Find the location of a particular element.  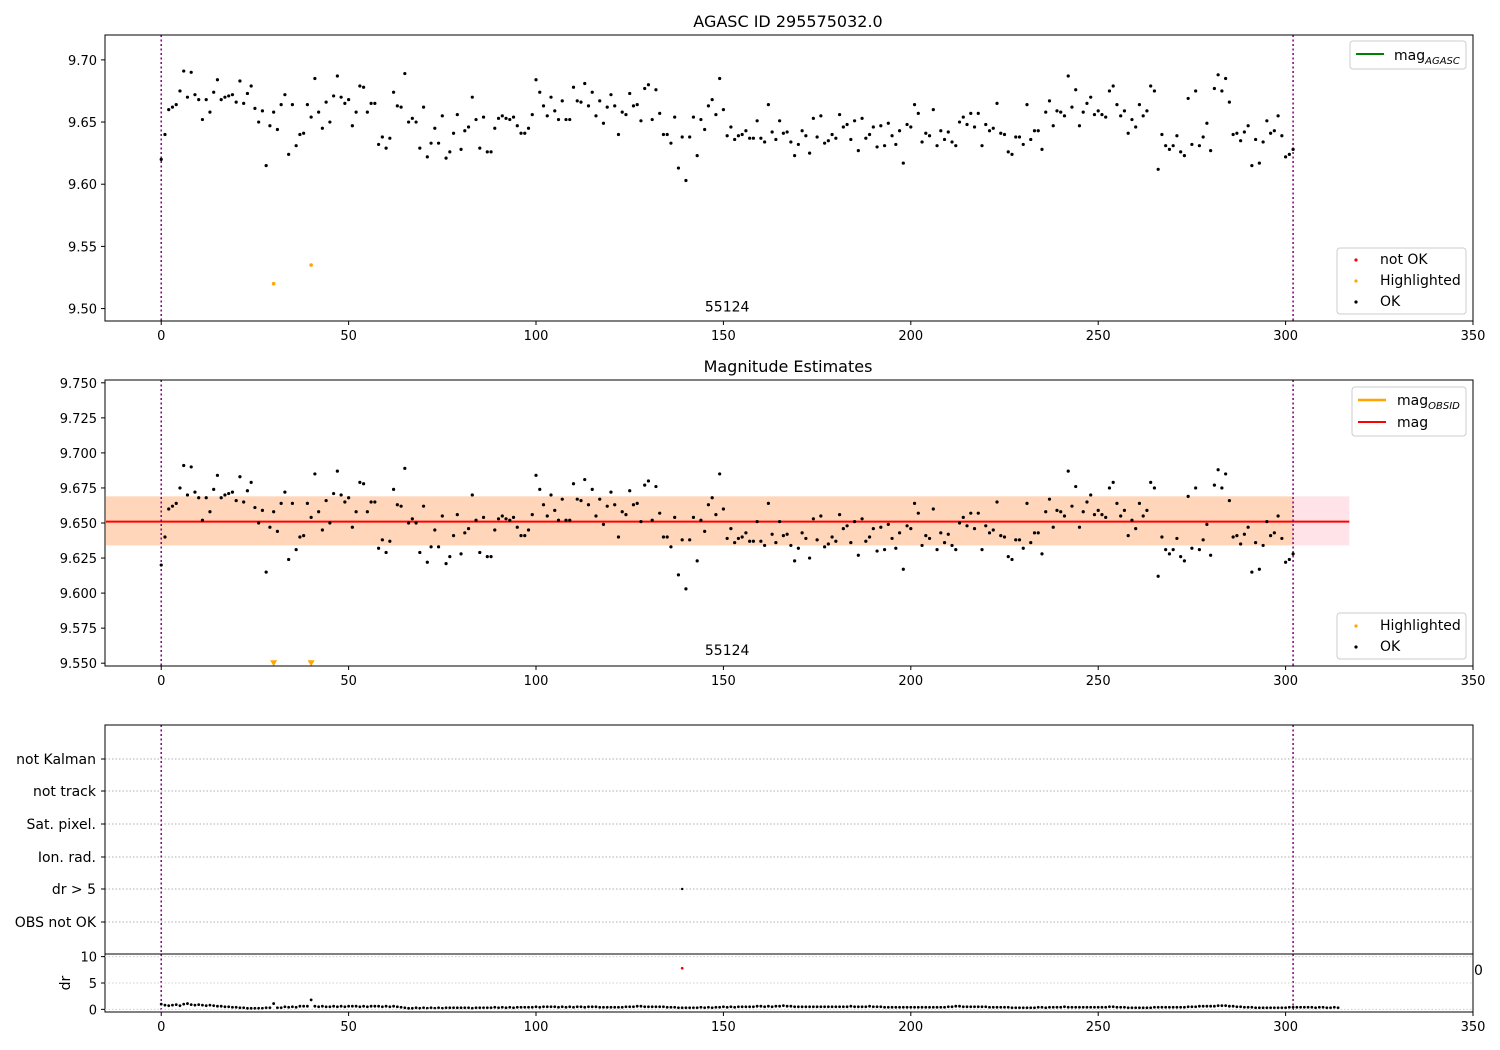

dr-outlier-point is located at coordinates (682, 968).